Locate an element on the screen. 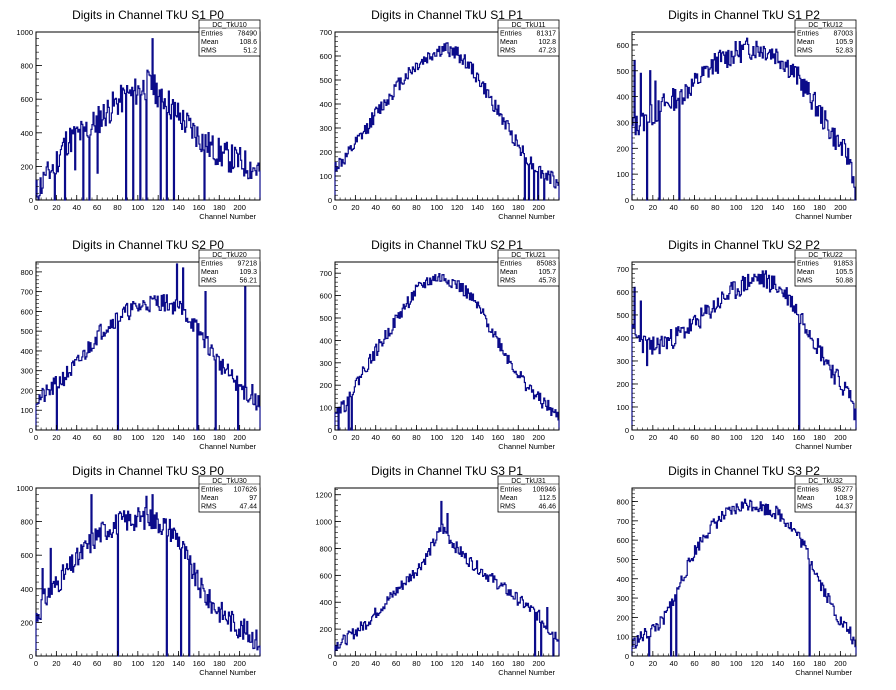  stats-name: DC_TkU30 is located at coordinates (229, 481).